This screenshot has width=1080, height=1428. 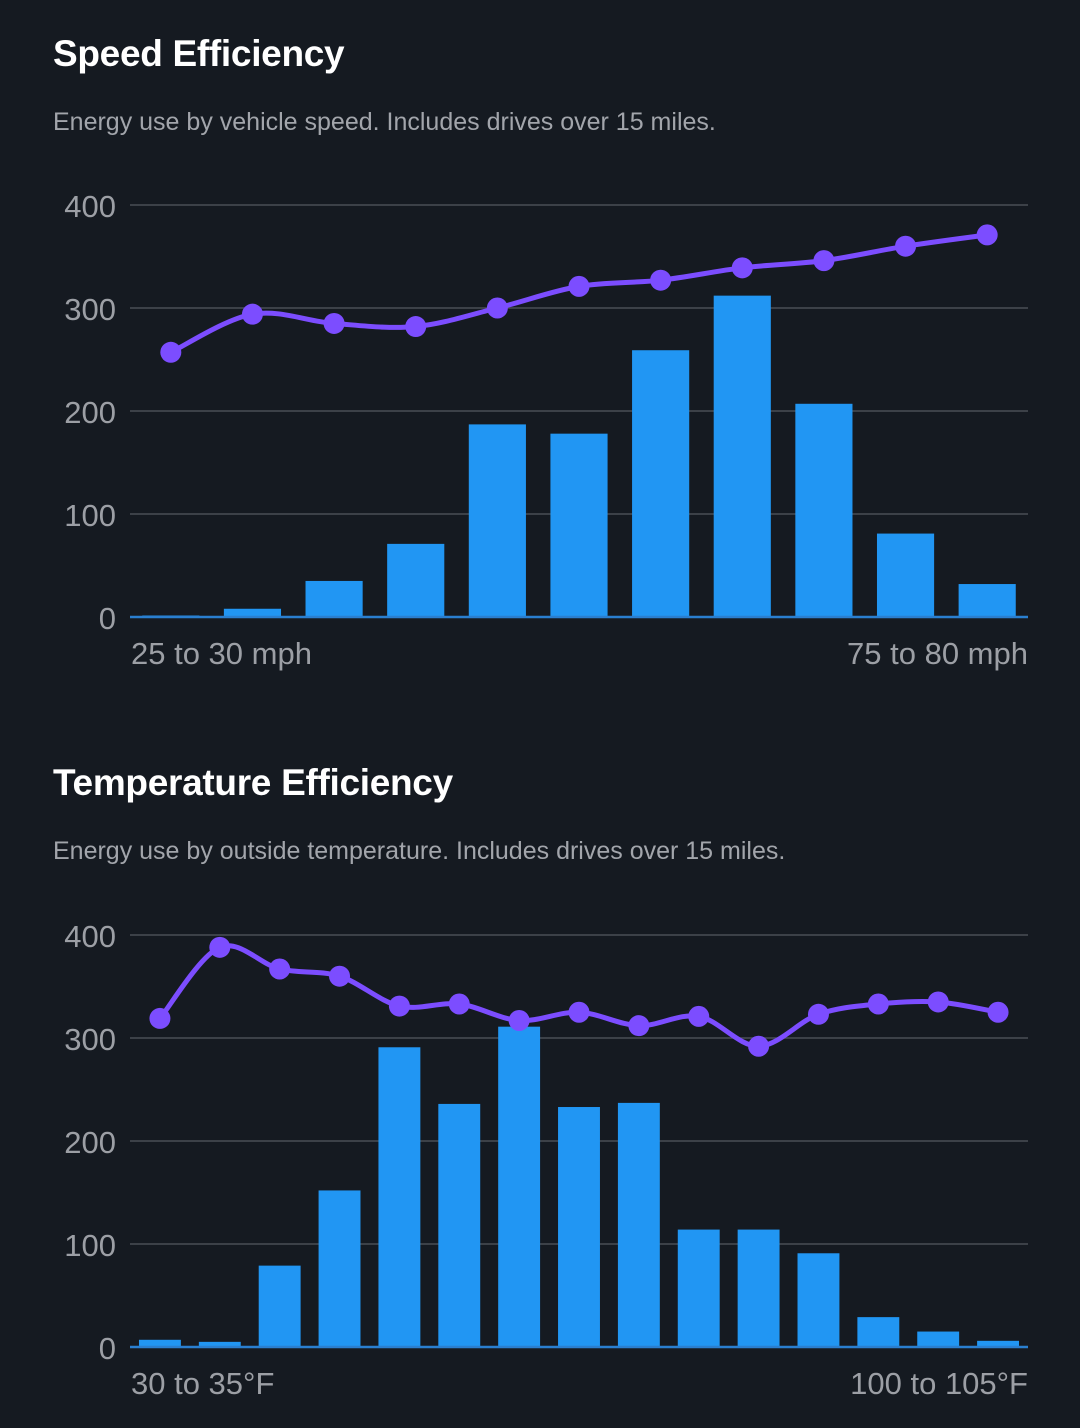 I want to click on chart-title: Speed Efficiency, so click(x=199, y=53).